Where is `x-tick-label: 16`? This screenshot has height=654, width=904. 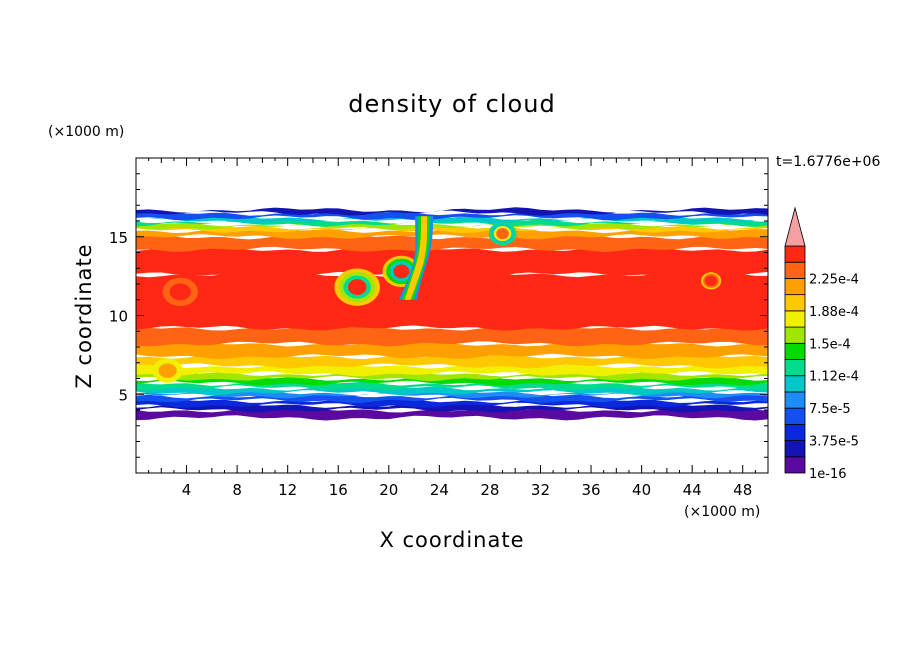
x-tick-label: 16 is located at coordinates (338, 490).